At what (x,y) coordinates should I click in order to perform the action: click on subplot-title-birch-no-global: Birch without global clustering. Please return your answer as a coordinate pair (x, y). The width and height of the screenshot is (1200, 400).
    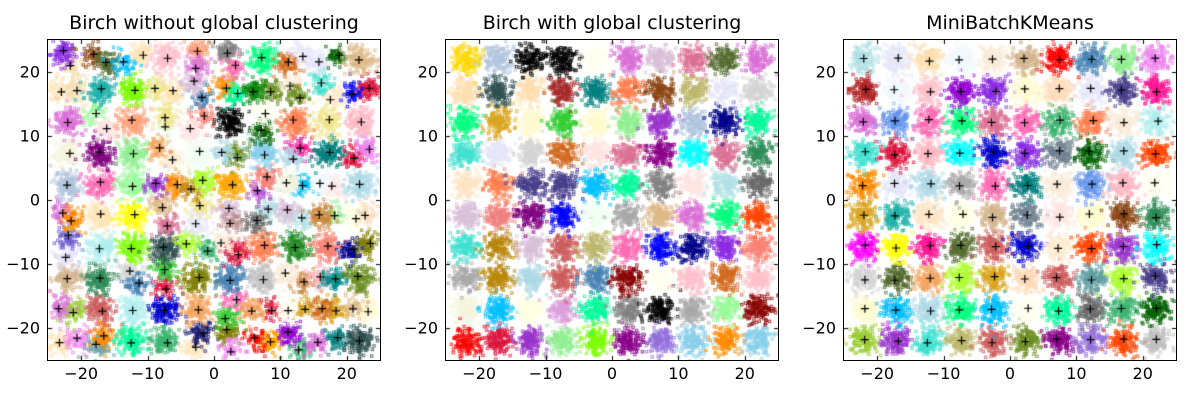
    Looking at the image, I should click on (214, 23).